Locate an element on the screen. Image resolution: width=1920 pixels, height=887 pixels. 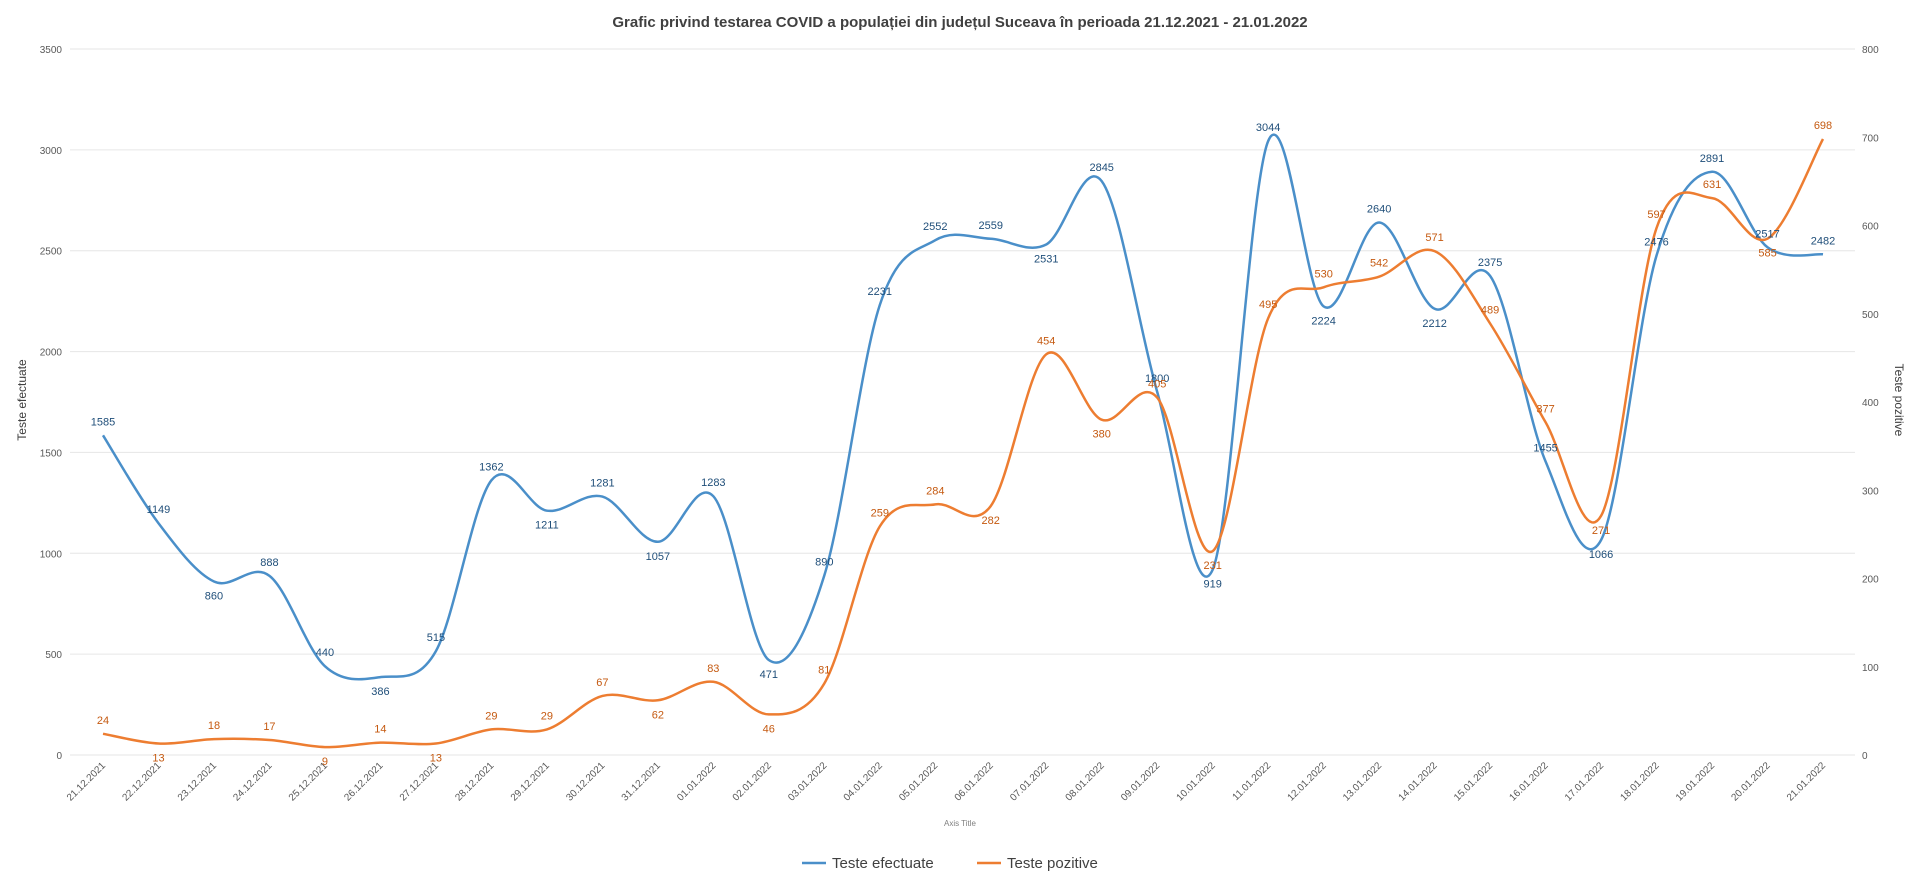
legend-label: Teste pozitive is located at coordinates (1052, 863).